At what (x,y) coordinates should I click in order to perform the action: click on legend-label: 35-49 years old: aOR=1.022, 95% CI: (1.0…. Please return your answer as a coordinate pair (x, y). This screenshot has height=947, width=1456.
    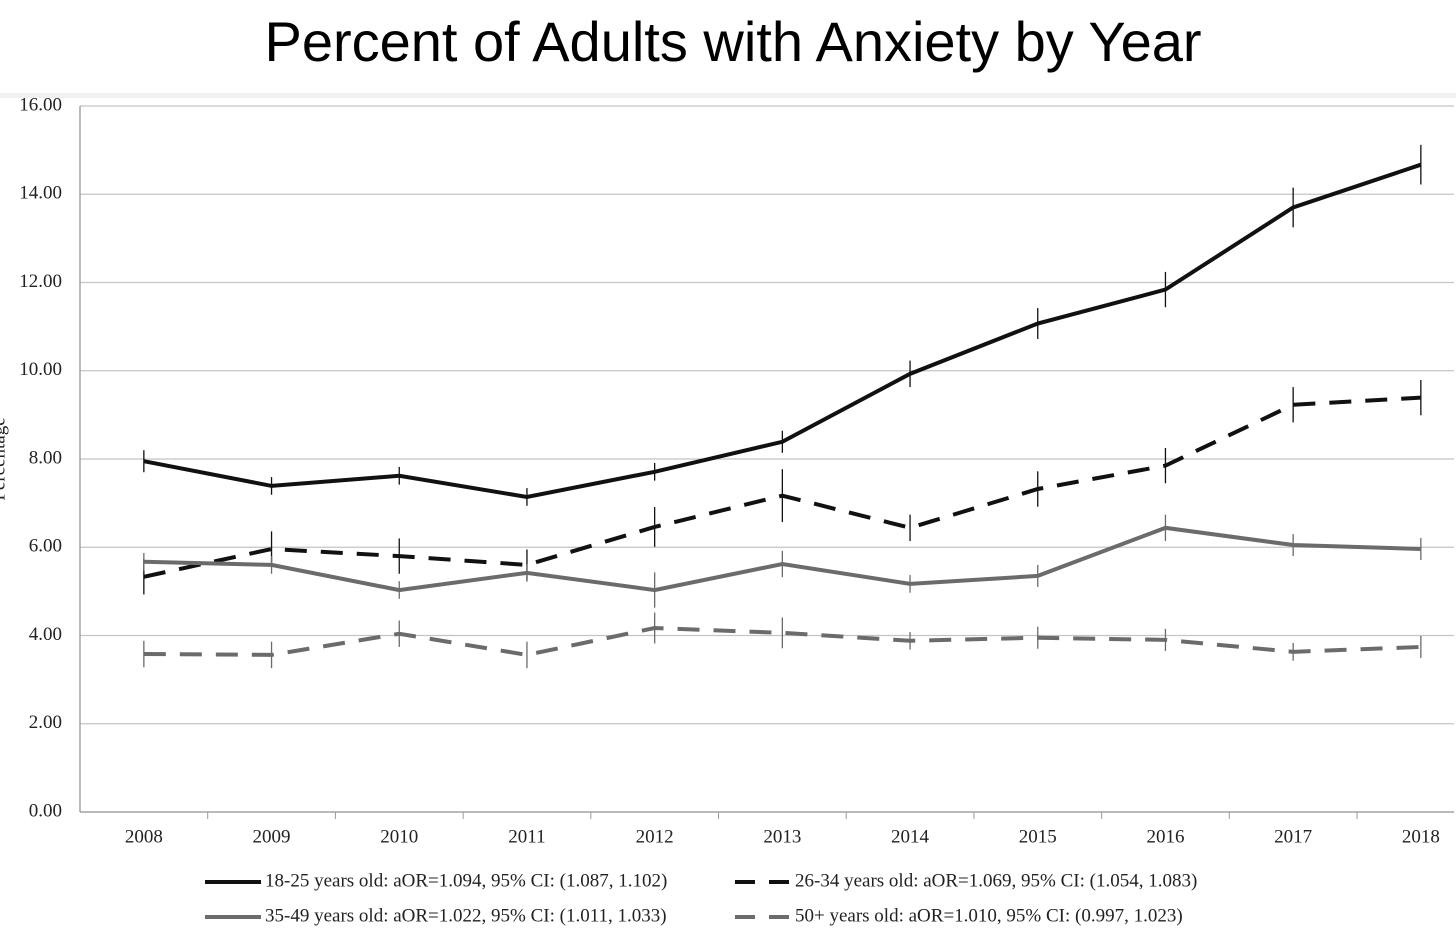
    Looking at the image, I should click on (466, 915).